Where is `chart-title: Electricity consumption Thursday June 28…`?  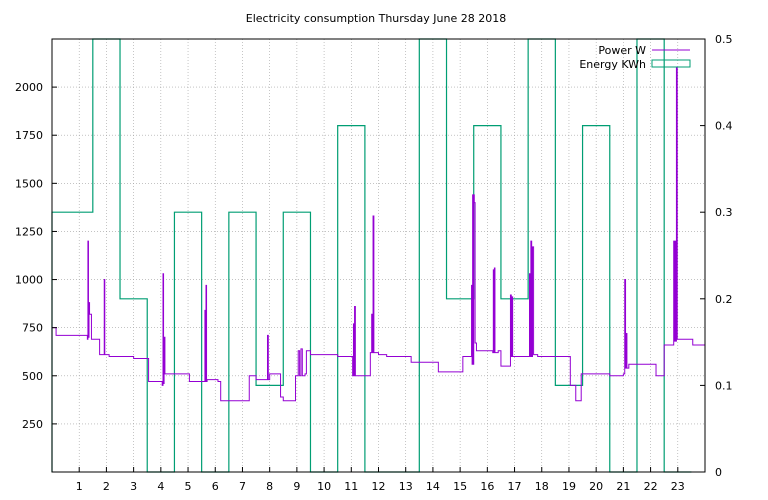 chart-title: Electricity consumption Thursday June 28… is located at coordinates (376, 18).